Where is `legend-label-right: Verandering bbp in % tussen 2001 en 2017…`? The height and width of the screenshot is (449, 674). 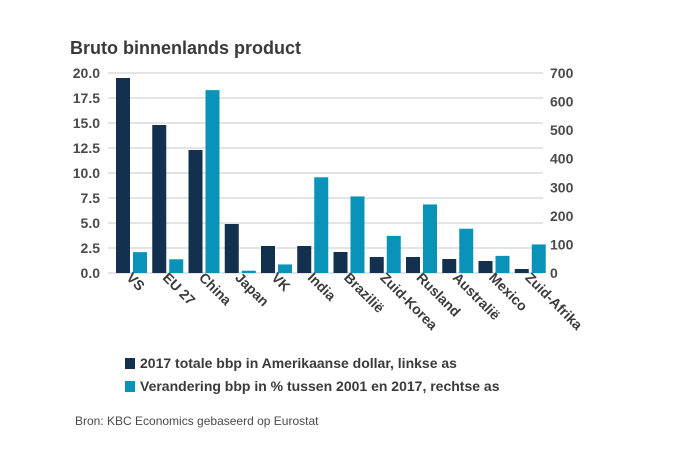 legend-label-right: Verandering bbp in % tussen 2001 en 2017… is located at coordinates (320, 386).